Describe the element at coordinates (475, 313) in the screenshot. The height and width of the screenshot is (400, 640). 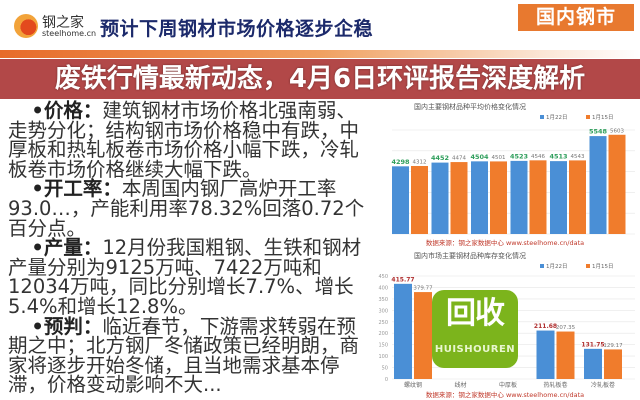
I see `watermark-text: 回收` at that location.